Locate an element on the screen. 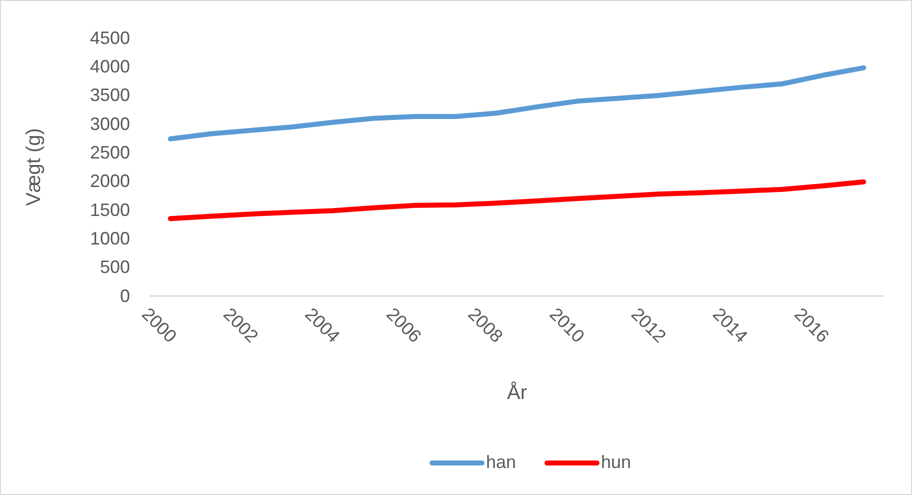 This screenshot has height=495, width=912. y-tick-label: 4500 is located at coordinates (110, 38).